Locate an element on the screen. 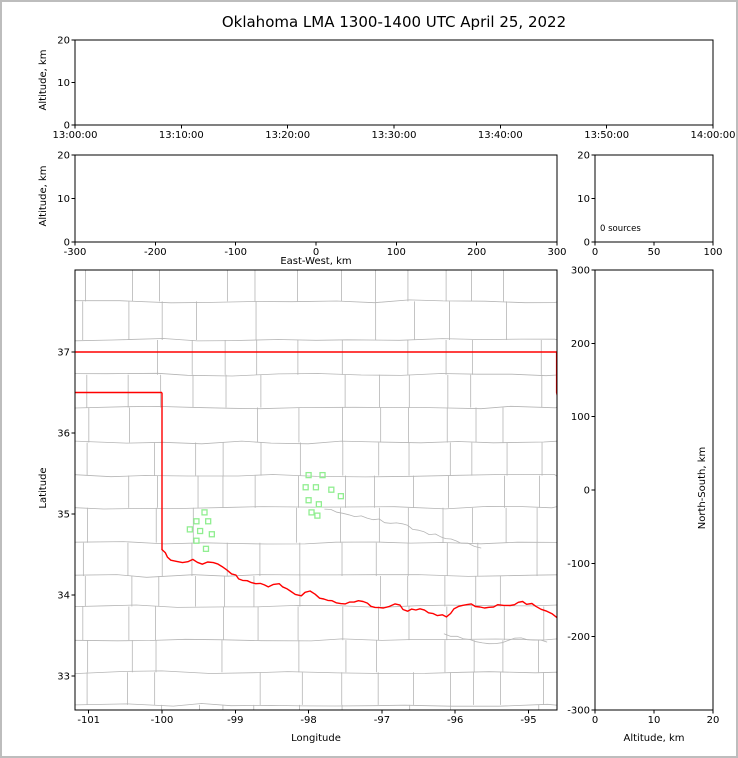 The width and height of the screenshot is (738, 758). svg-text: -99 is located at coordinates (235, 720).